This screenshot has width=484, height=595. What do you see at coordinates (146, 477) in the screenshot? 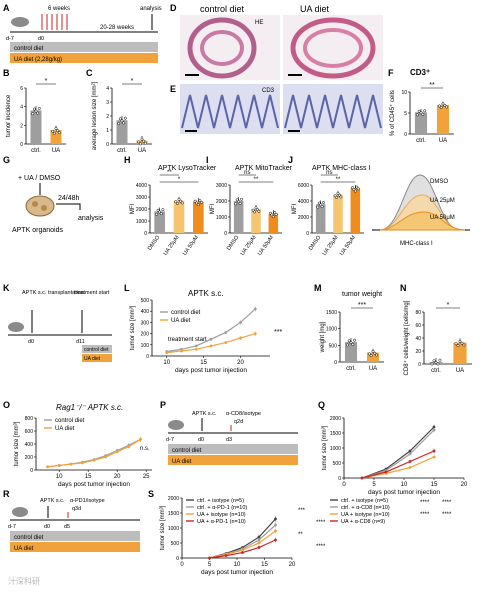
I see `x-tick-label: 25` at bounding box center [146, 477].